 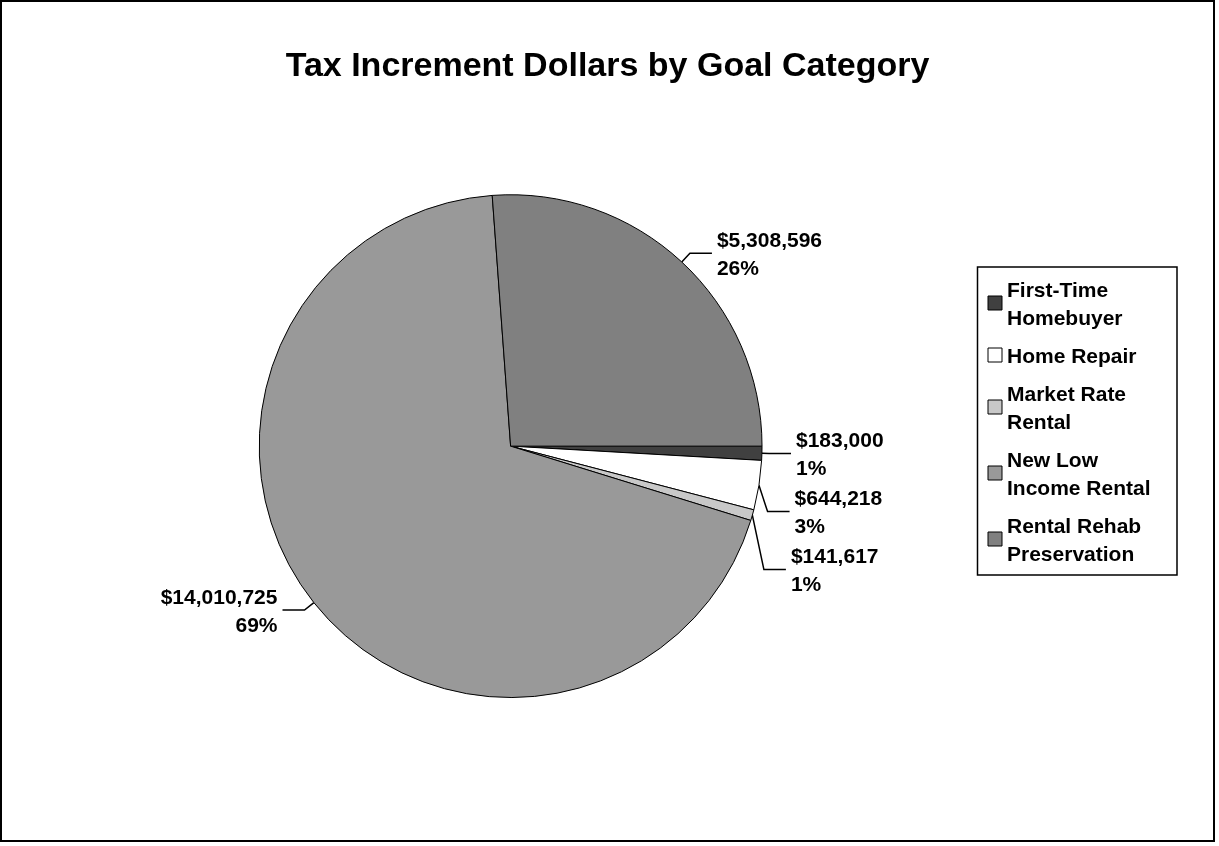 What do you see at coordinates (769, 253) in the screenshot?
I see `data-label: $5,308,596 26%` at bounding box center [769, 253].